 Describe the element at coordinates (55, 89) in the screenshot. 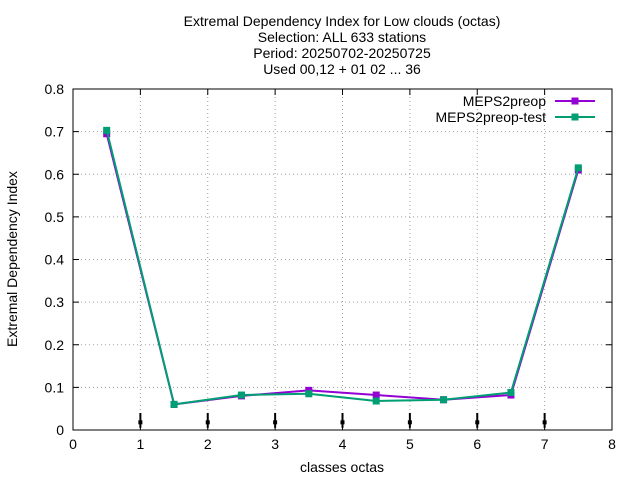

I see `y-tick-label: 0.8` at that location.